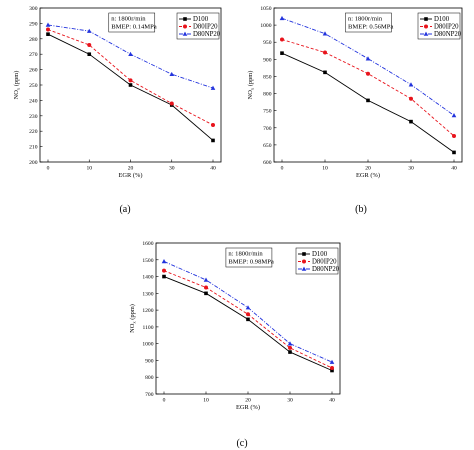 Image resolution: width=474 pixels, height=450 pixels. I want to click on y-tick-label: 1400, so click(147, 278).